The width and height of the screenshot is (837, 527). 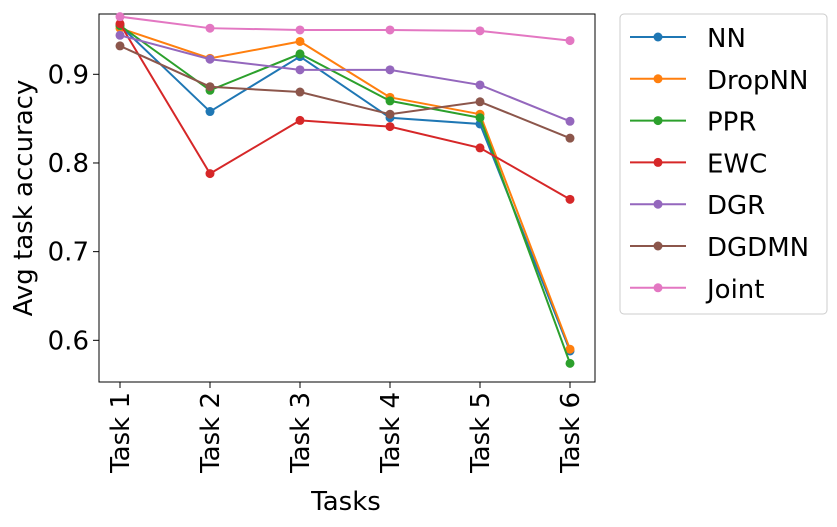 I want to click on x-axis-label: Tasks, so click(x=345, y=502).